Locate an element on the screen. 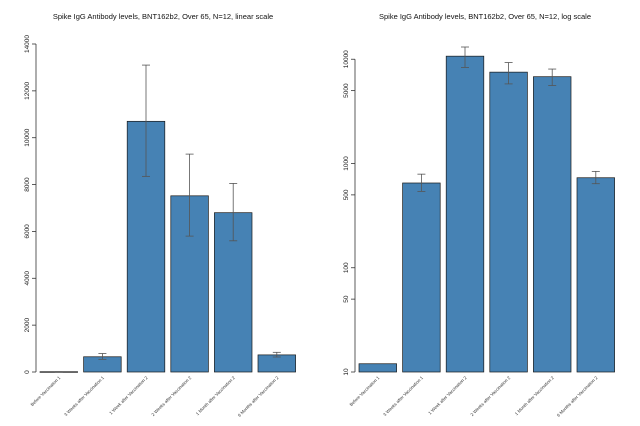 The width and height of the screenshot is (640, 426). y-tick-label: 0 is located at coordinates (27, 372).